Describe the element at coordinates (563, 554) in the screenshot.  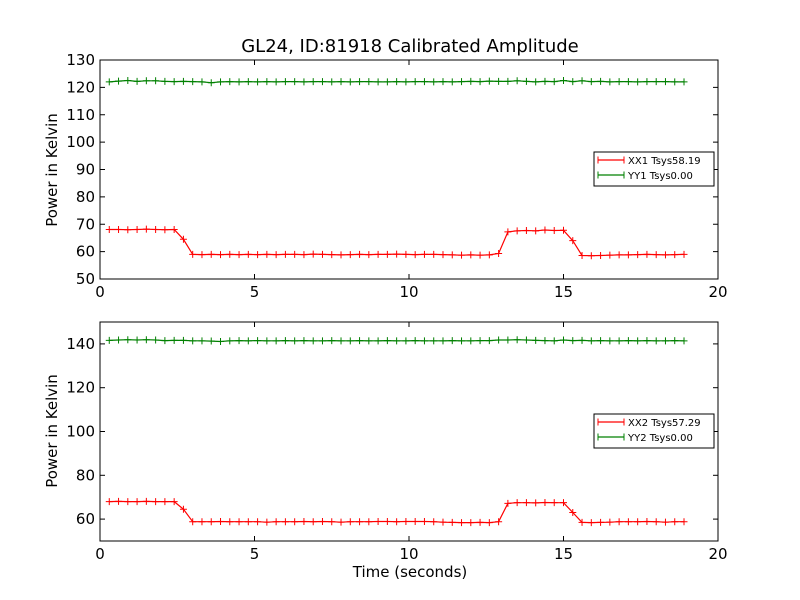
I see `x-tick-label: 15` at that location.